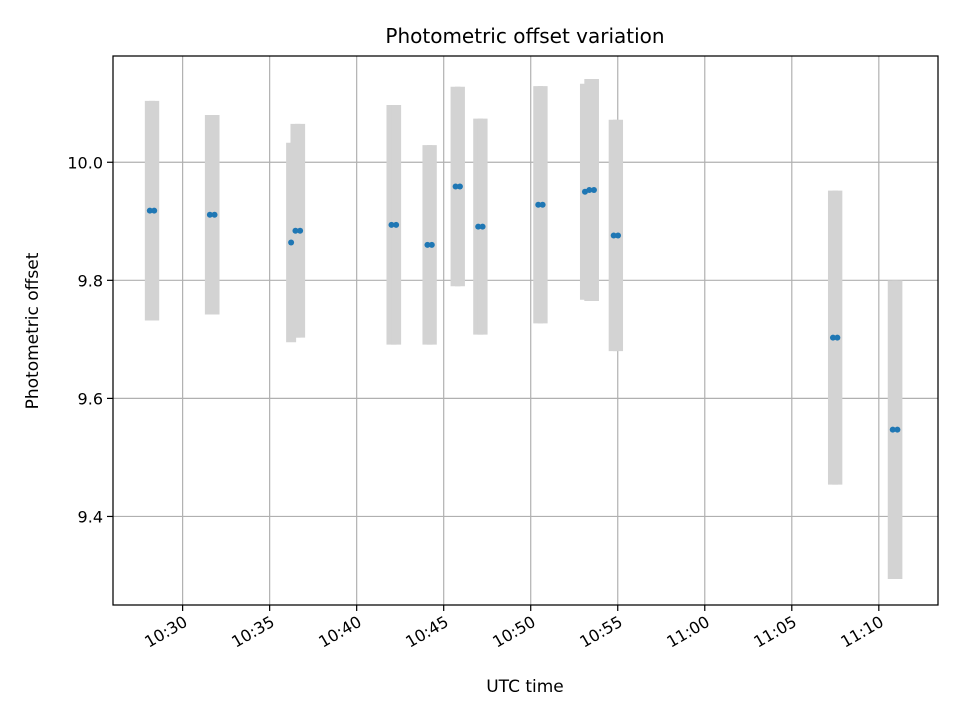 This screenshot has height=720, width=960. I want to click on y-tick-label: 10.0, so click(85, 162).